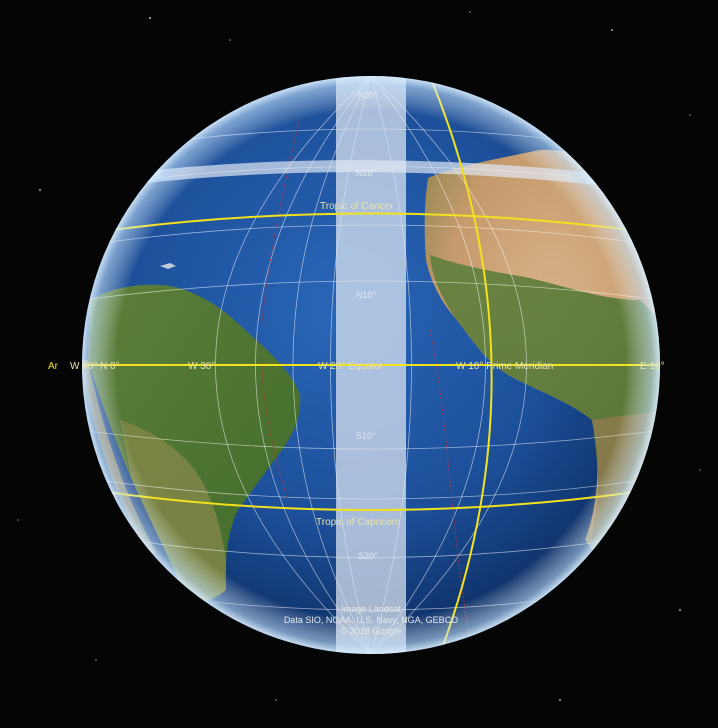  Describe the element at coordinates (366, 173) in the screenshot. I see `label-n20: N20°` at that location.